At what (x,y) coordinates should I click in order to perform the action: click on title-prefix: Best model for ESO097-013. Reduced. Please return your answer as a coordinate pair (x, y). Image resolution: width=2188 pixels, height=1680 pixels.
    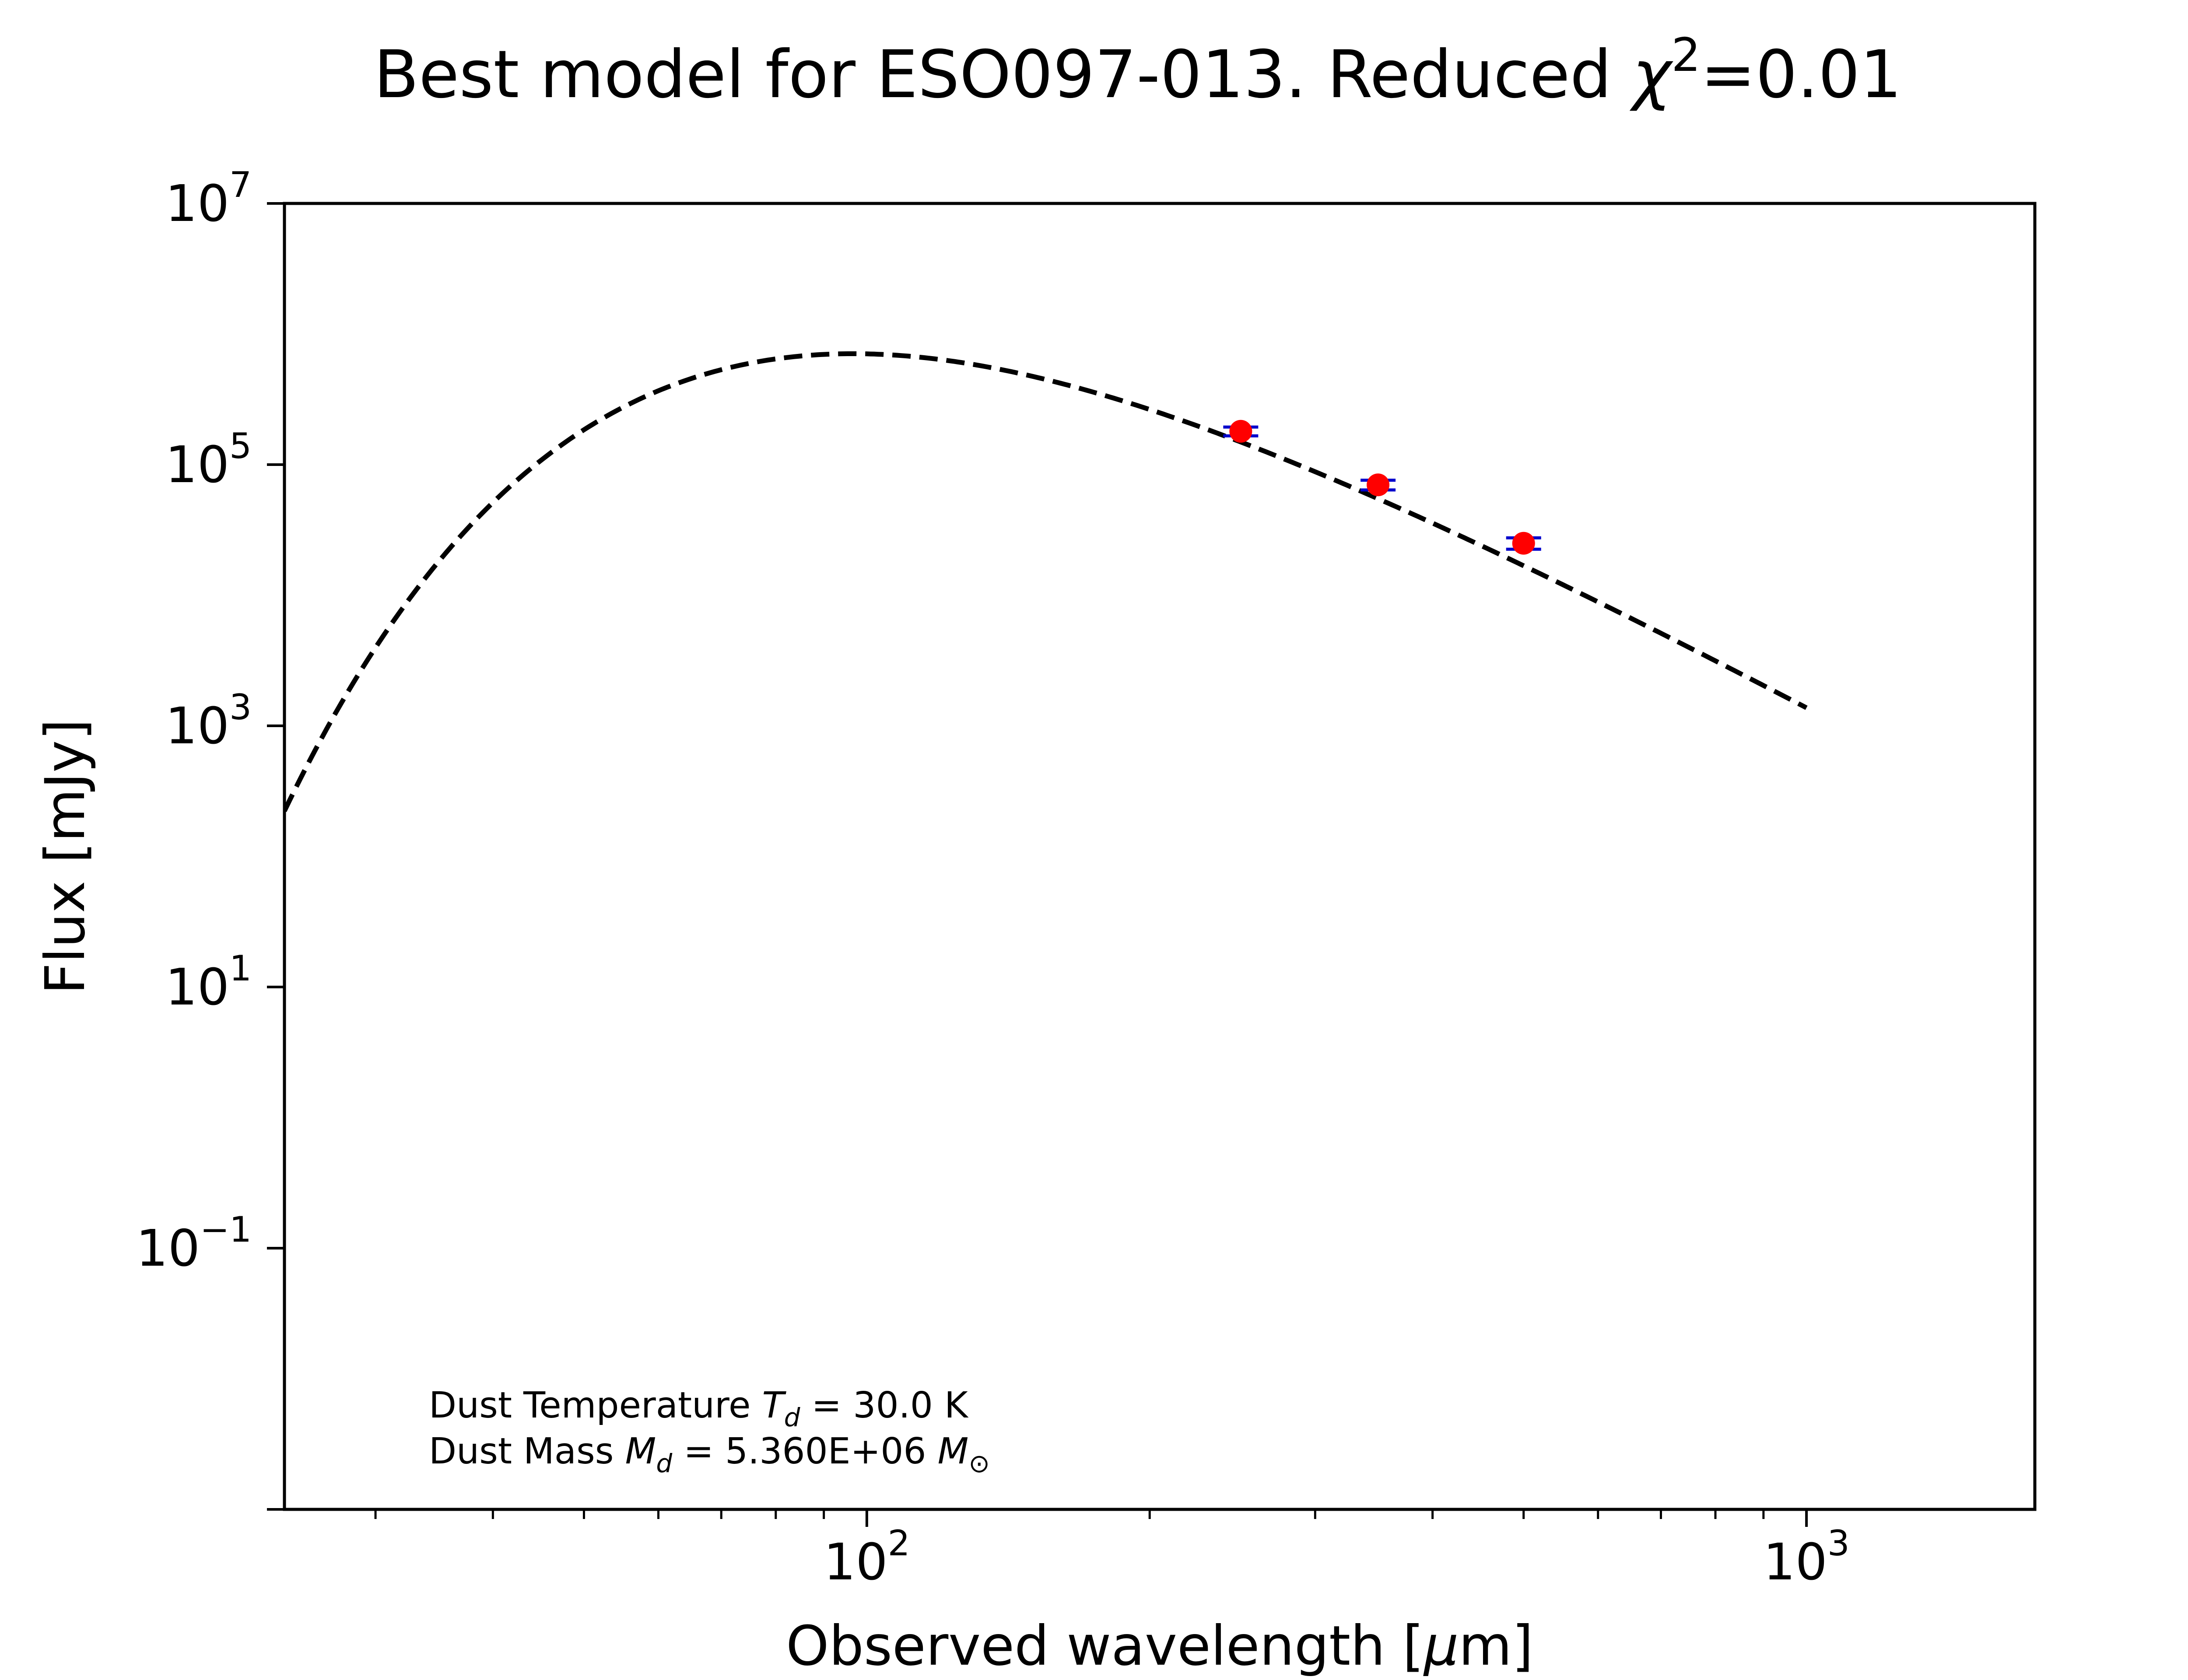
    Looking at the image, I should click on (1003, 75).